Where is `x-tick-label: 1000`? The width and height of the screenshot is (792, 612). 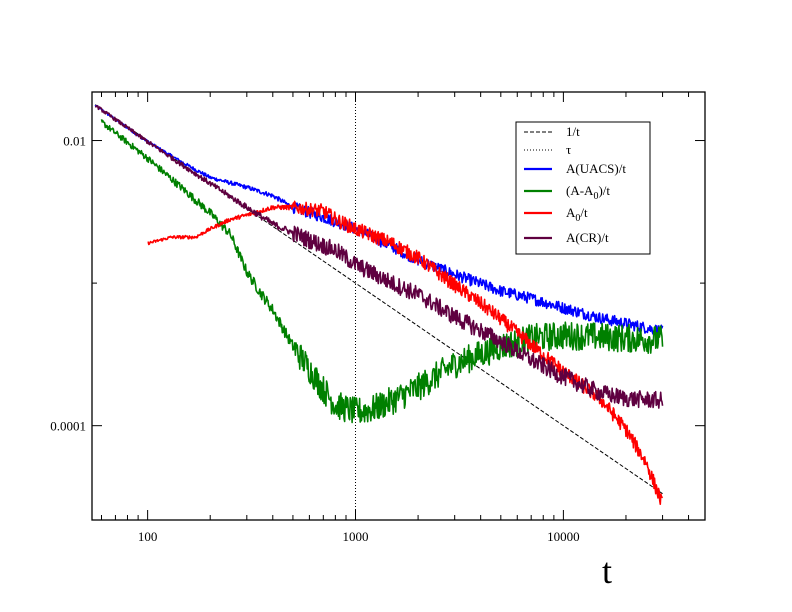 x-tick-label: 1000 is located at coordinates (356, 536).